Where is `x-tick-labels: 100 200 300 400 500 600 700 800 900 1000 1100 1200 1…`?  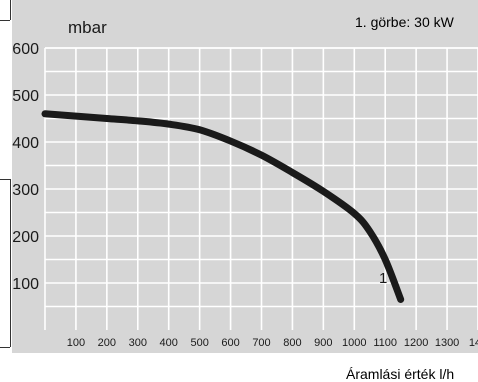 x-tick-labels: 100 200 300 400 500 600 700 800 900 1000 1100 1200 1… is located at coordinates (272, 343).